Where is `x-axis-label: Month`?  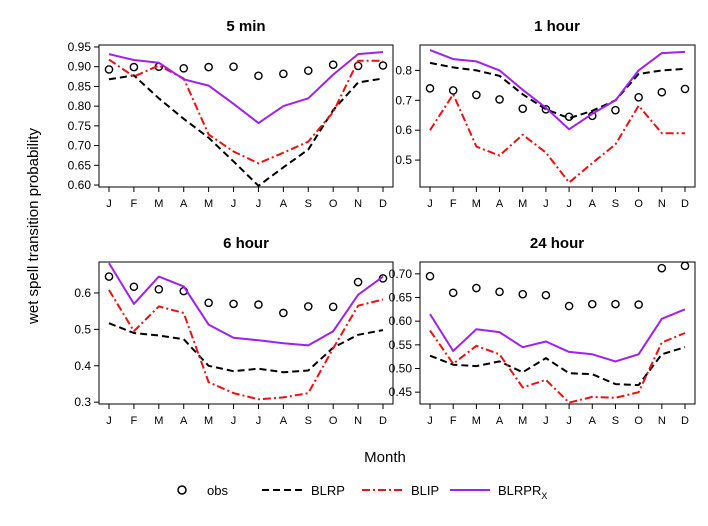 x-axis-label: Month is located at coordinates (385, 457).